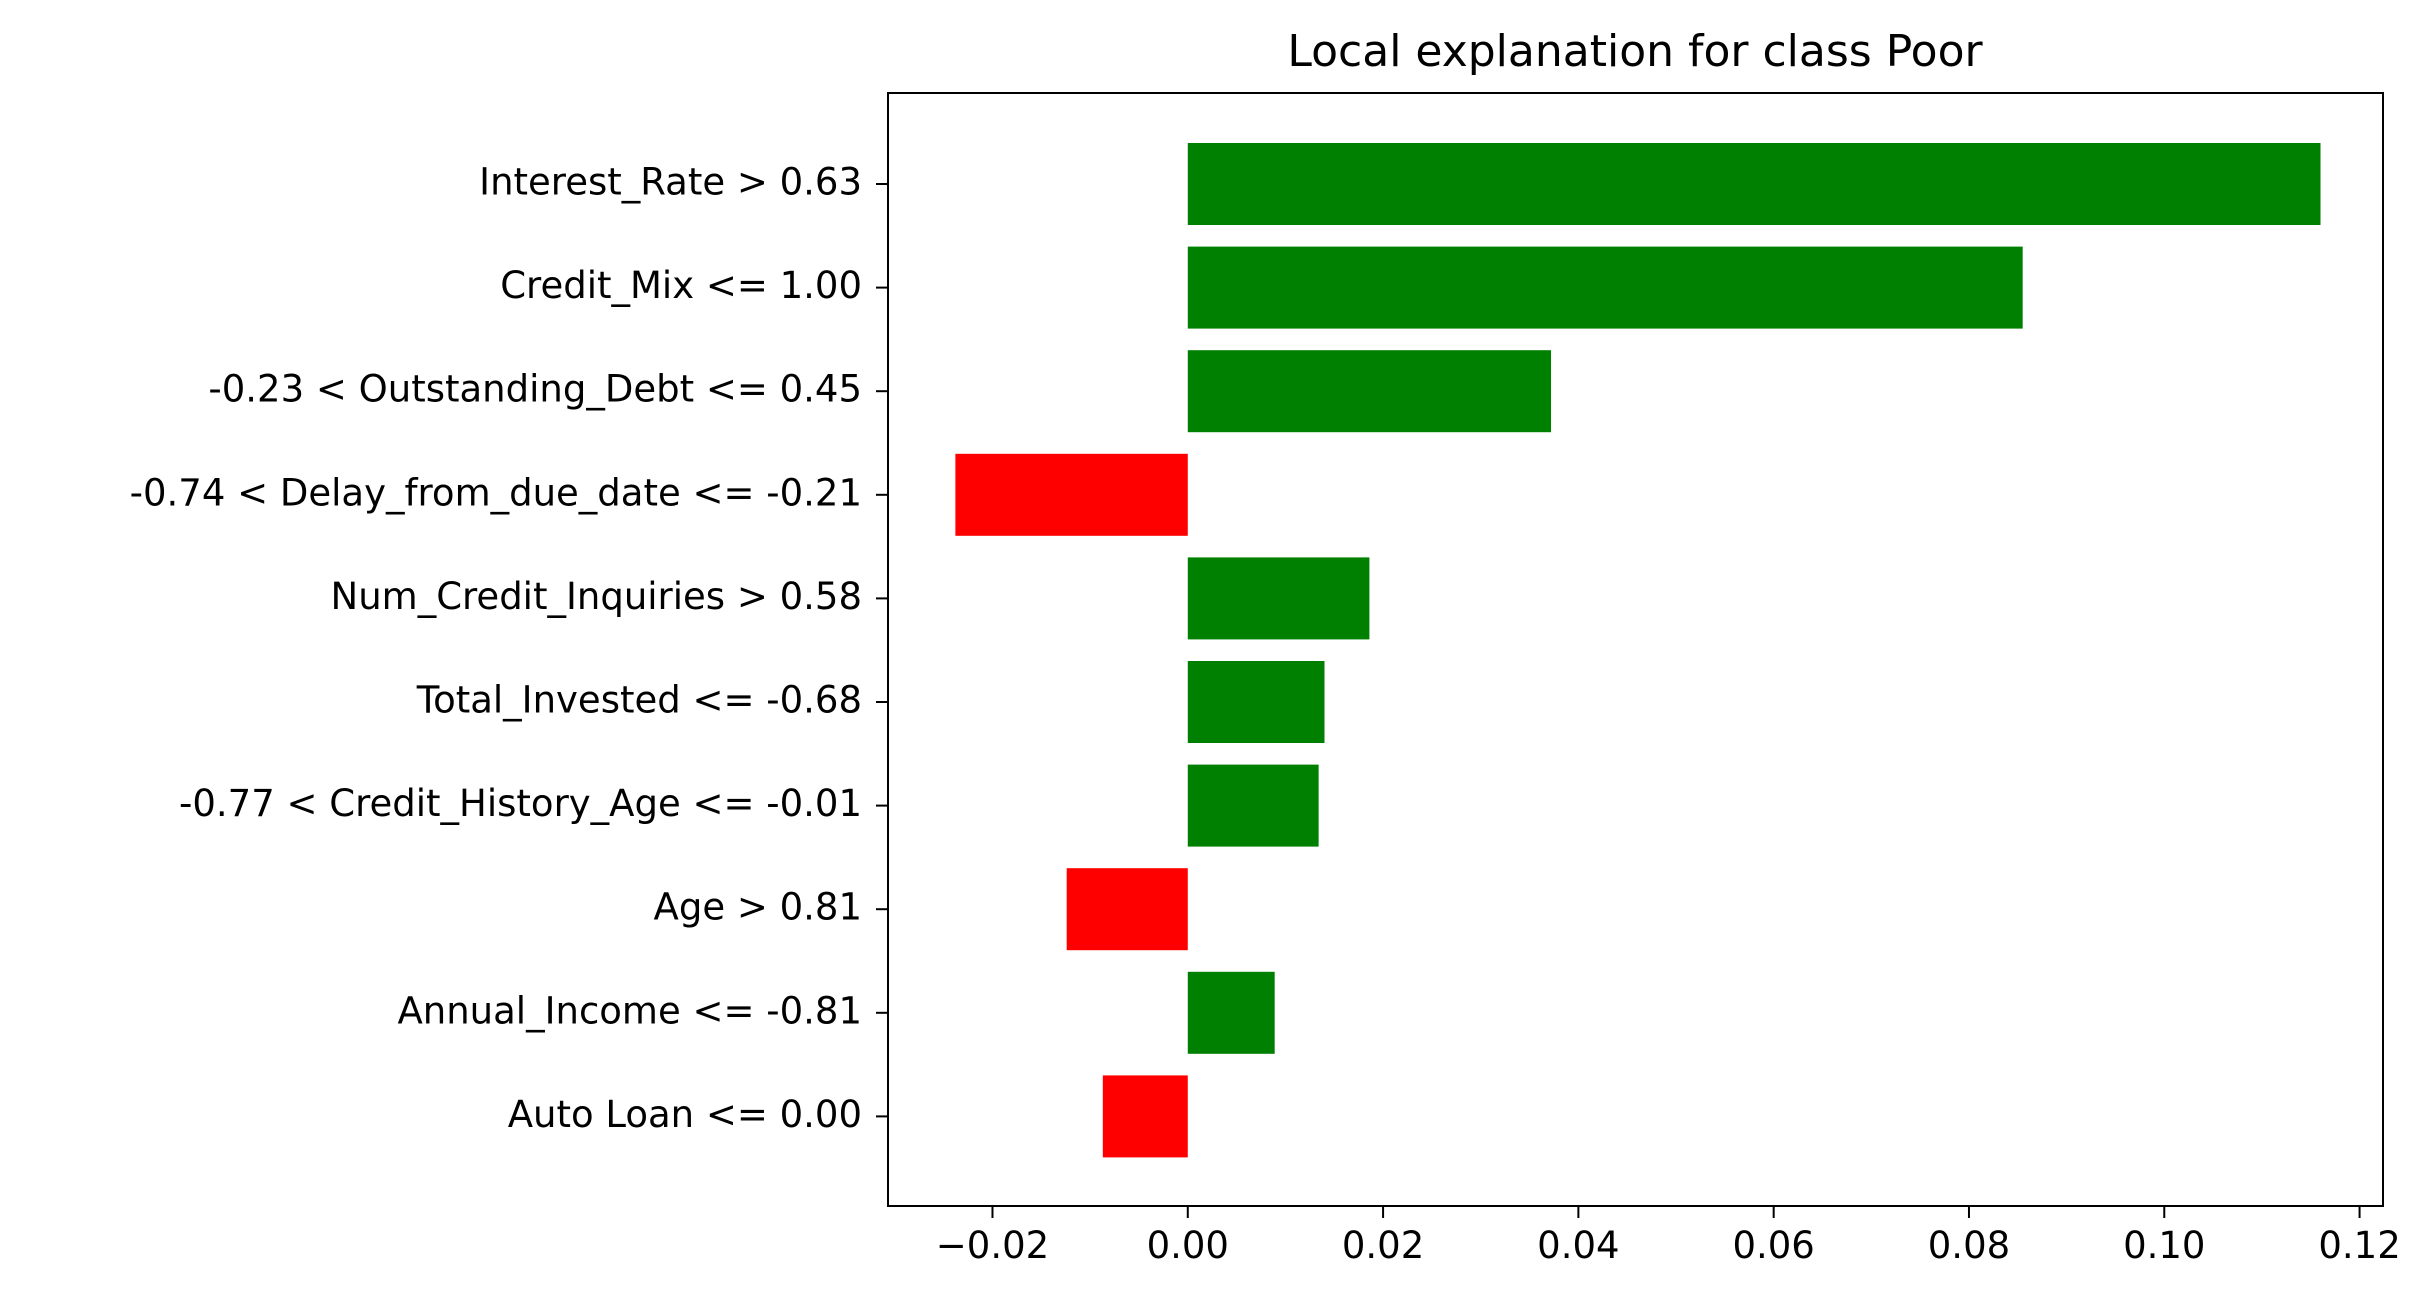 This screenshot has height=1305, width=2418. What do you see at coordinates (535, 389) in the screenshot?
I see `y-tick-label-2: -0.23 < Outstanding_Debt <= 0.45` at bounding box center [535, 389].